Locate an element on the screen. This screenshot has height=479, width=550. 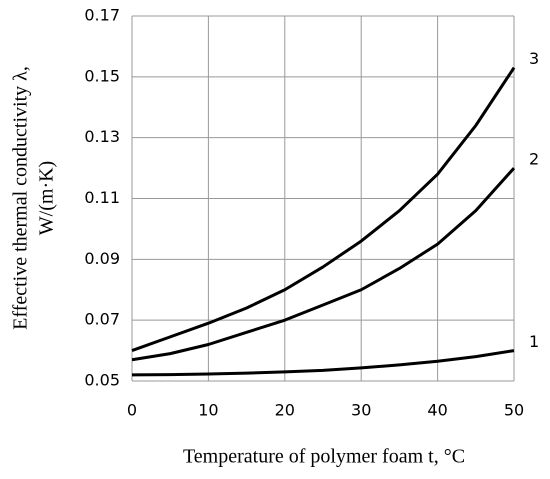
x-tick-label: 40 is located at coordinates (437, 410).